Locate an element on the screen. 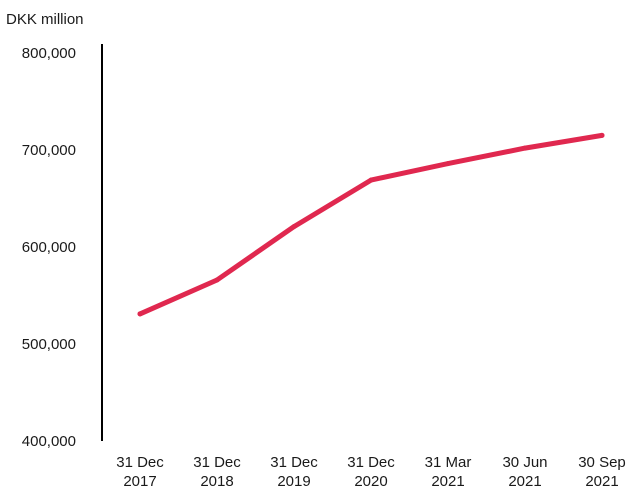  x-tick-label: 31 Mar 2021 is located at coordinates (448, 472).